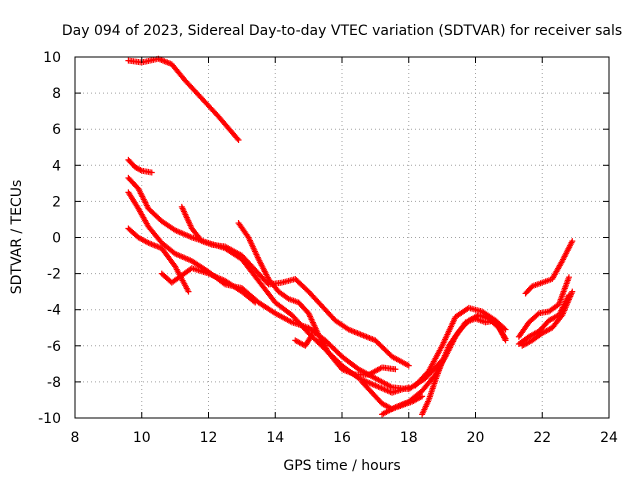 Image resolution: width=640 pixels, height=480 pixels. Describe the element at coordinates (209, 438) in the screenshot. I see `x-tick-label: 12` at that location.